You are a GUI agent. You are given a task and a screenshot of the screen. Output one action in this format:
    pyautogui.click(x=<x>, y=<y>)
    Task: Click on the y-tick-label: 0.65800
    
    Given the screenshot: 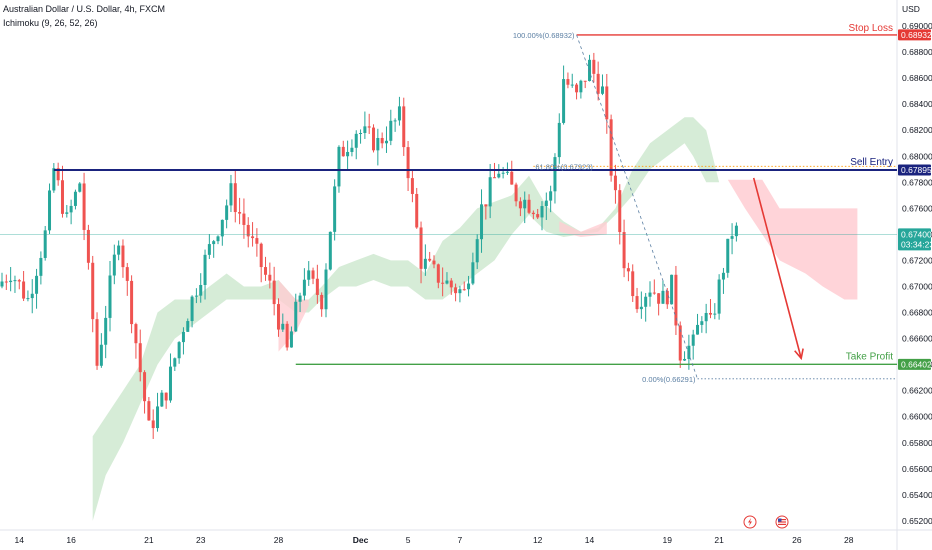 What is the action you would take?
    pyautogui.click(x=917, y=443)
    